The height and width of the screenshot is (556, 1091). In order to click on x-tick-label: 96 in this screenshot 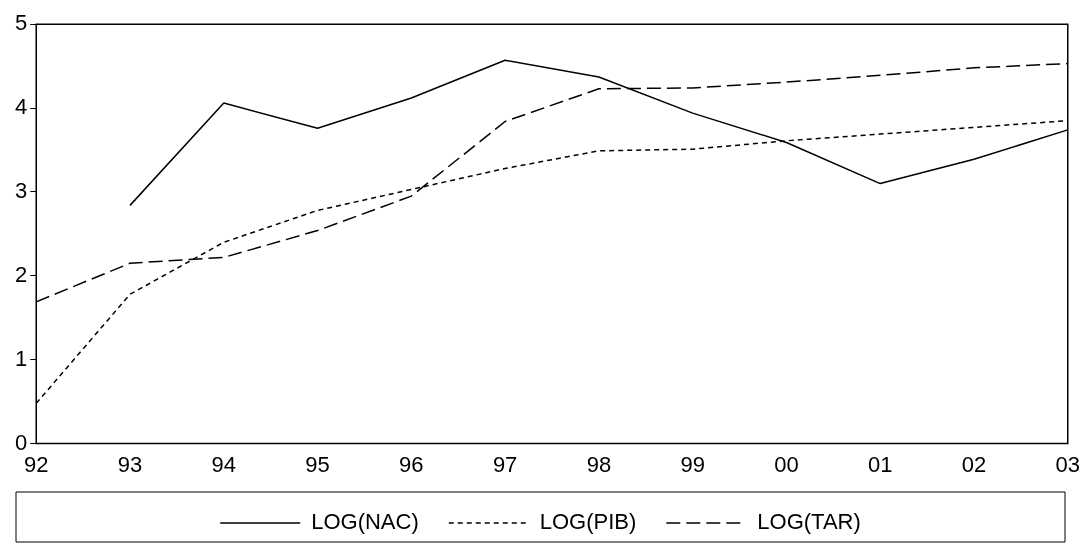, I will do `click(411, 464)`.